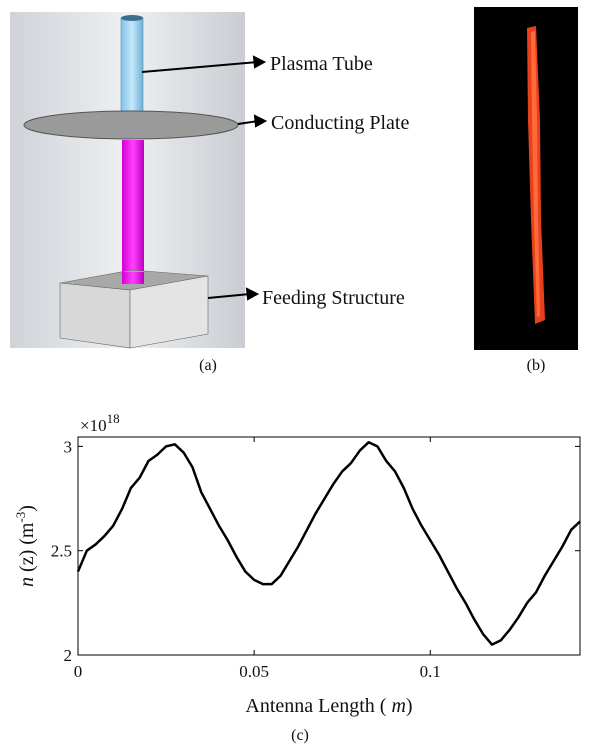 The image size is (591, 748). What do you see at coordinates (409, 706) in the screenshot?
I see `x-label-close: )` at bounding box center [409, 706].